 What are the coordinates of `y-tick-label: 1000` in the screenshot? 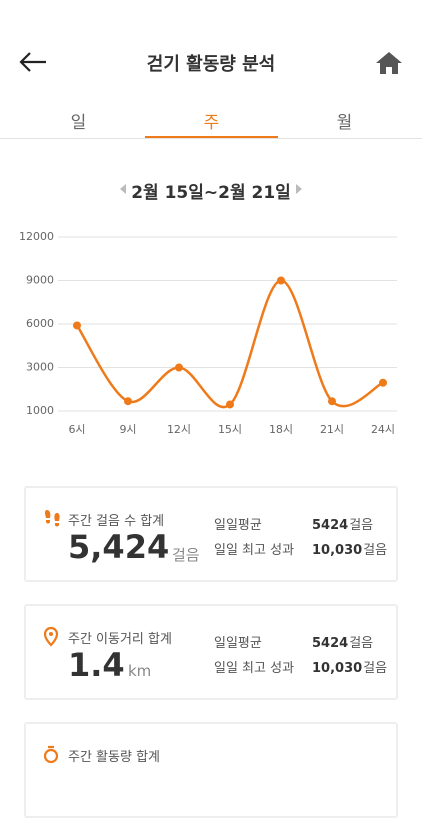 It's located at (40, 410).